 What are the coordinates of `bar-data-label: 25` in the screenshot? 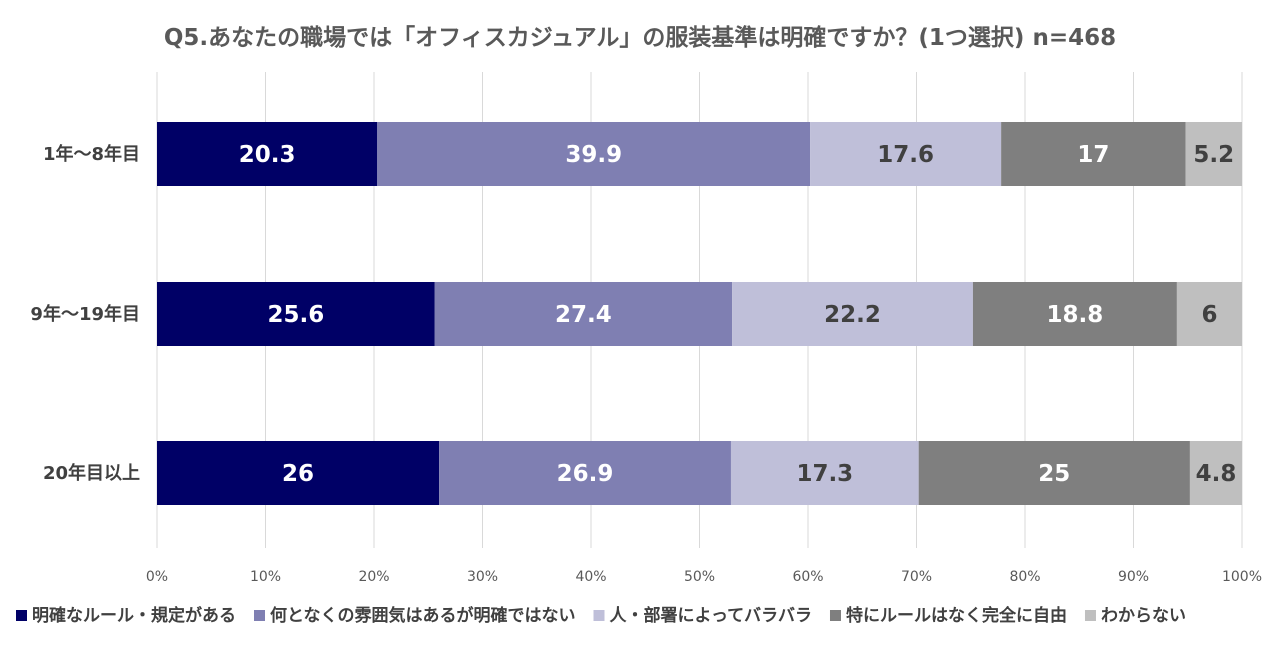 It's located at (1054, 474).